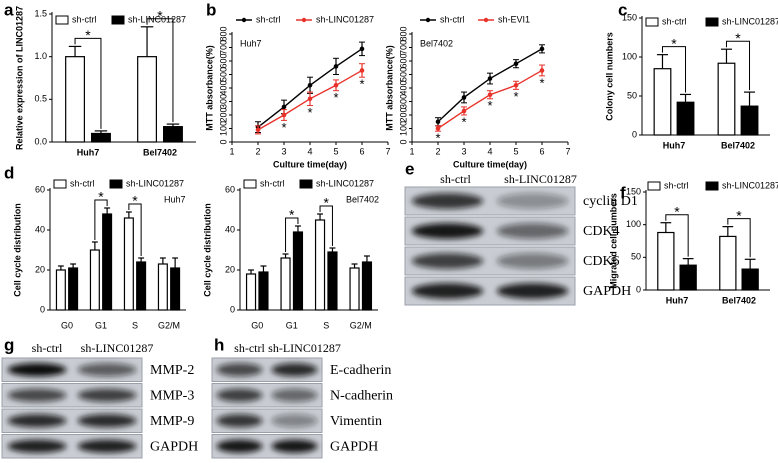  I want to click on blot-row-label: CDK4, so click(601, 231).